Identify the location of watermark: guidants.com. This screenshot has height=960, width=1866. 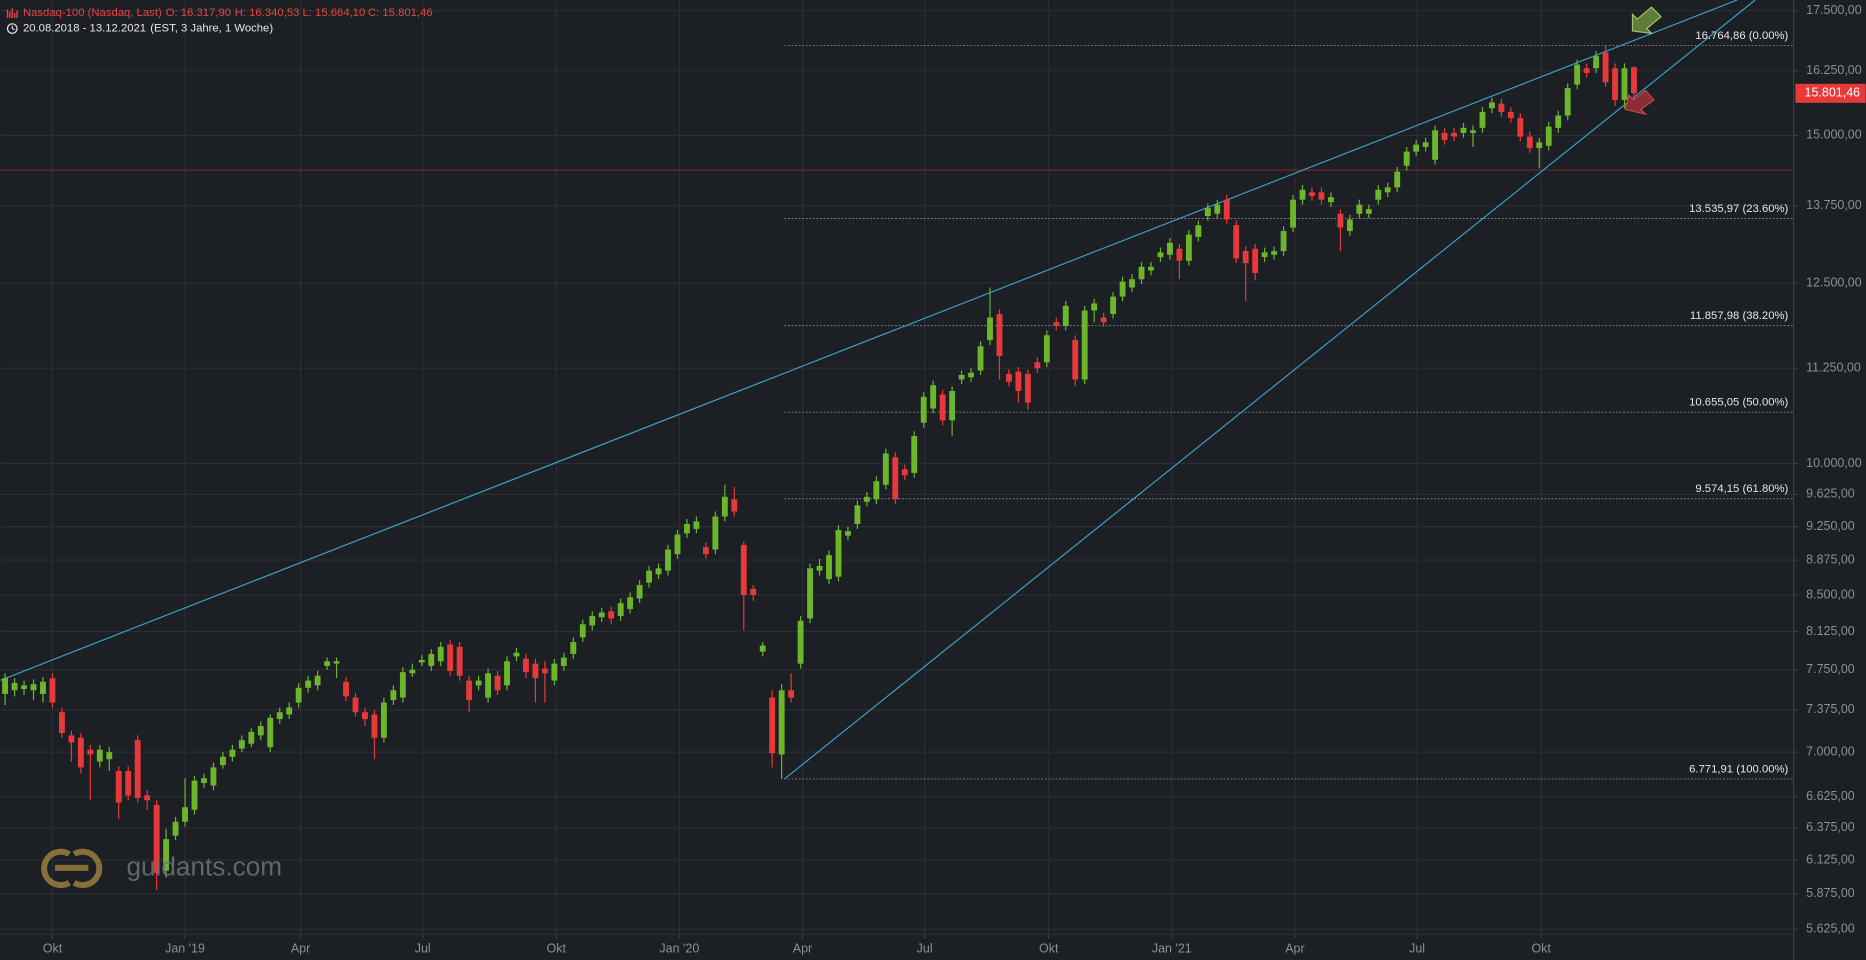
(161, 868).